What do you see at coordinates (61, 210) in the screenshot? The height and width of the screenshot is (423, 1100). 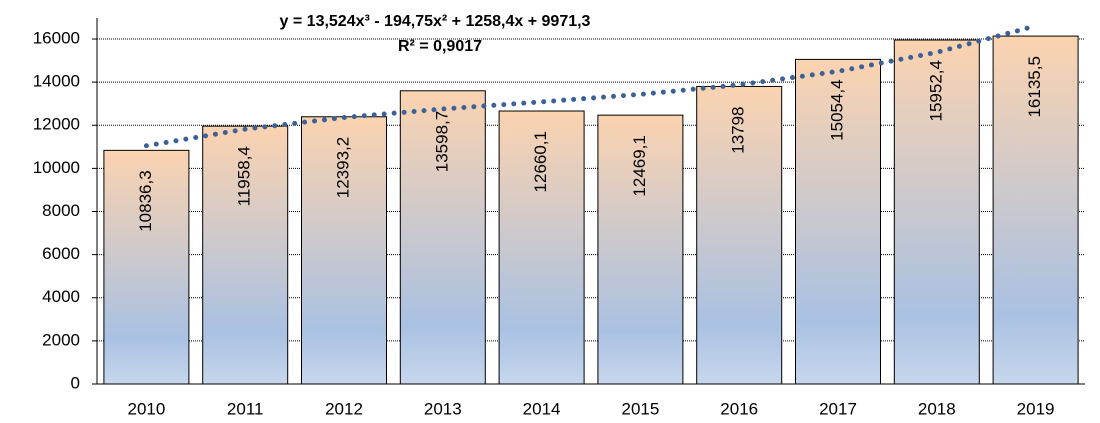 I see `y-tick-label: 8000` at bounding box center [61, 210].